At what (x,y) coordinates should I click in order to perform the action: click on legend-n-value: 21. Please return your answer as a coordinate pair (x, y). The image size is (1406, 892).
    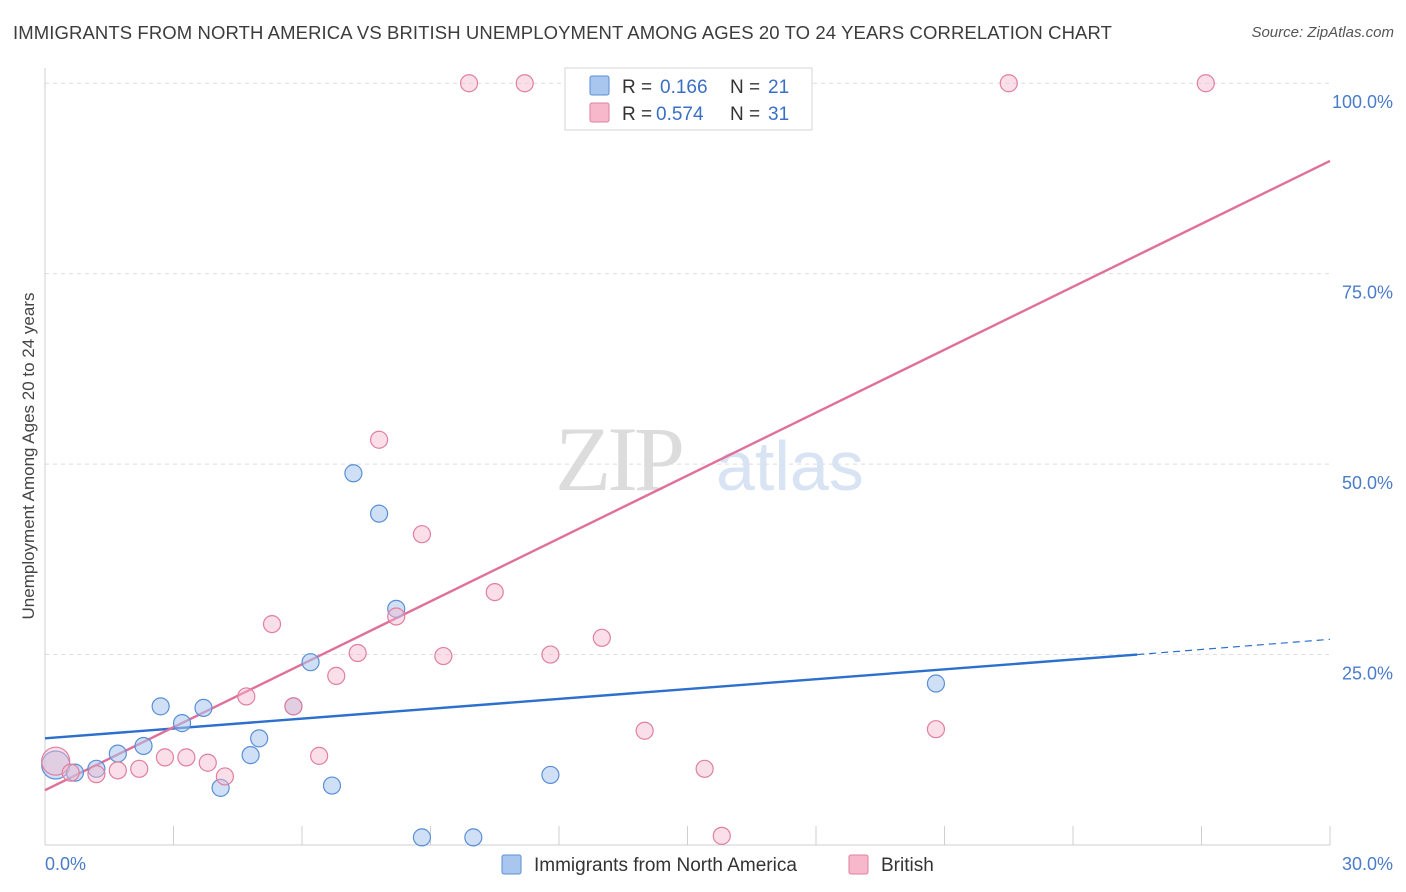
    Looking at the image, I should click on (778, 87).